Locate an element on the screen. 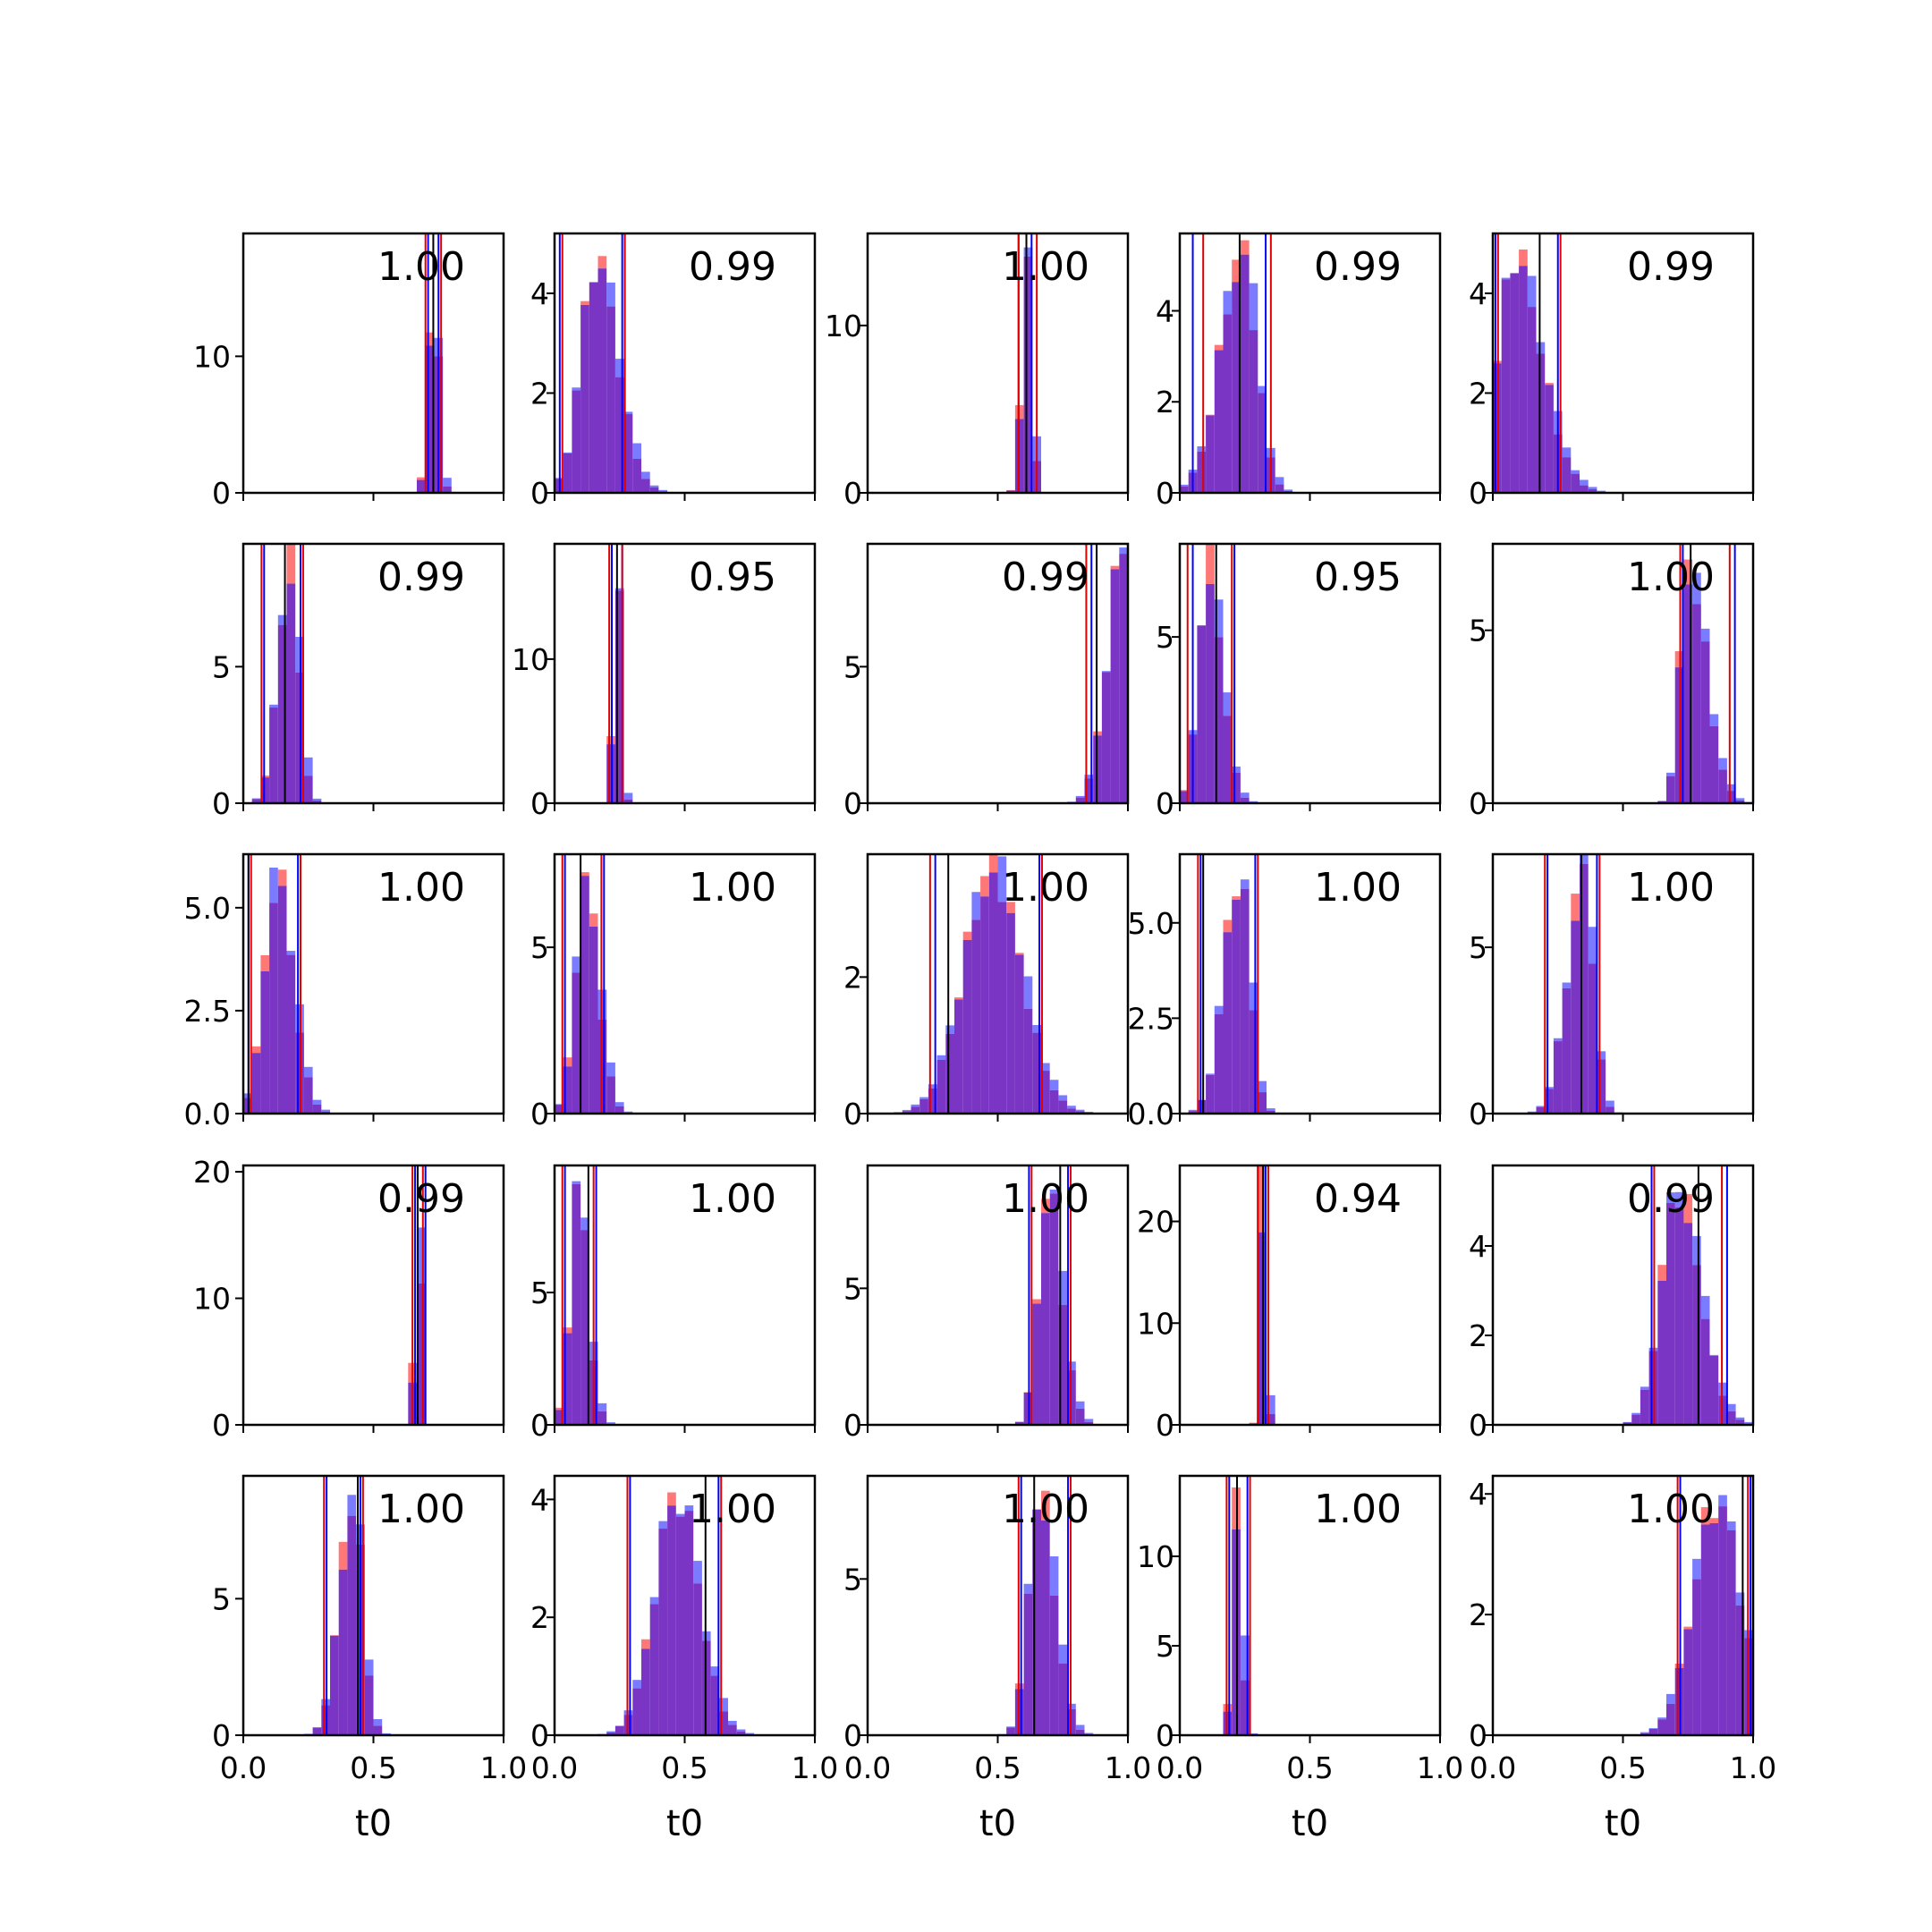 The height and width of the screenshot is (1932, 1932). y-tick-label: 5 is located at coordinates (1478, 631).